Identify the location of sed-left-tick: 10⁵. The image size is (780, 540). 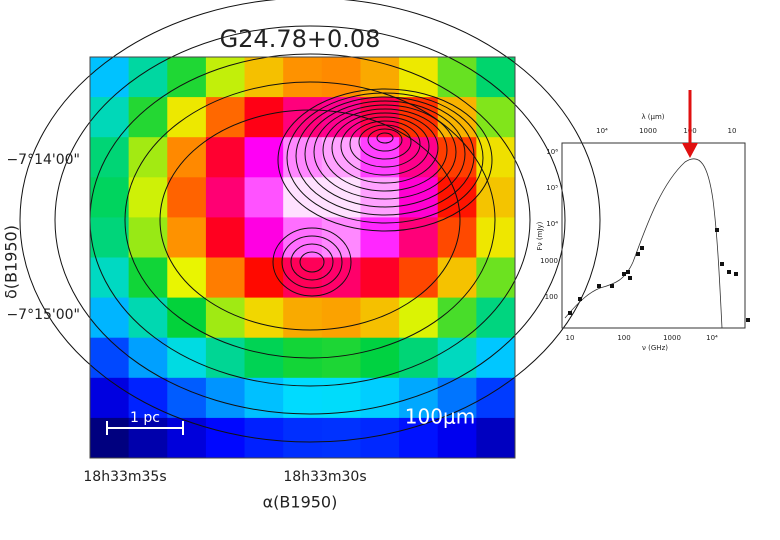
(552, 188).